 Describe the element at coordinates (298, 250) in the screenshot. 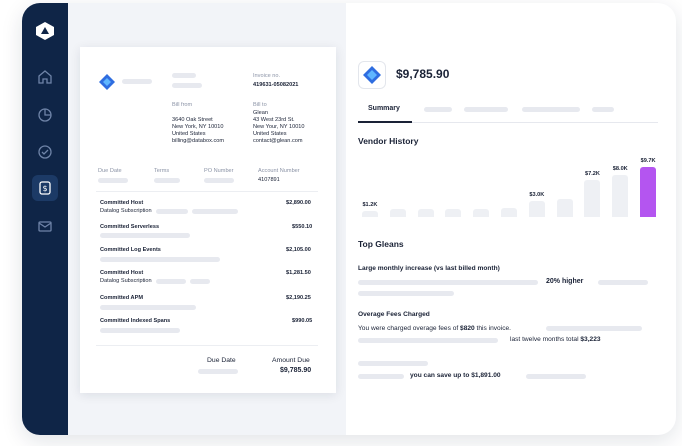

I see `line-item-amount: $2,105.00` at that location.